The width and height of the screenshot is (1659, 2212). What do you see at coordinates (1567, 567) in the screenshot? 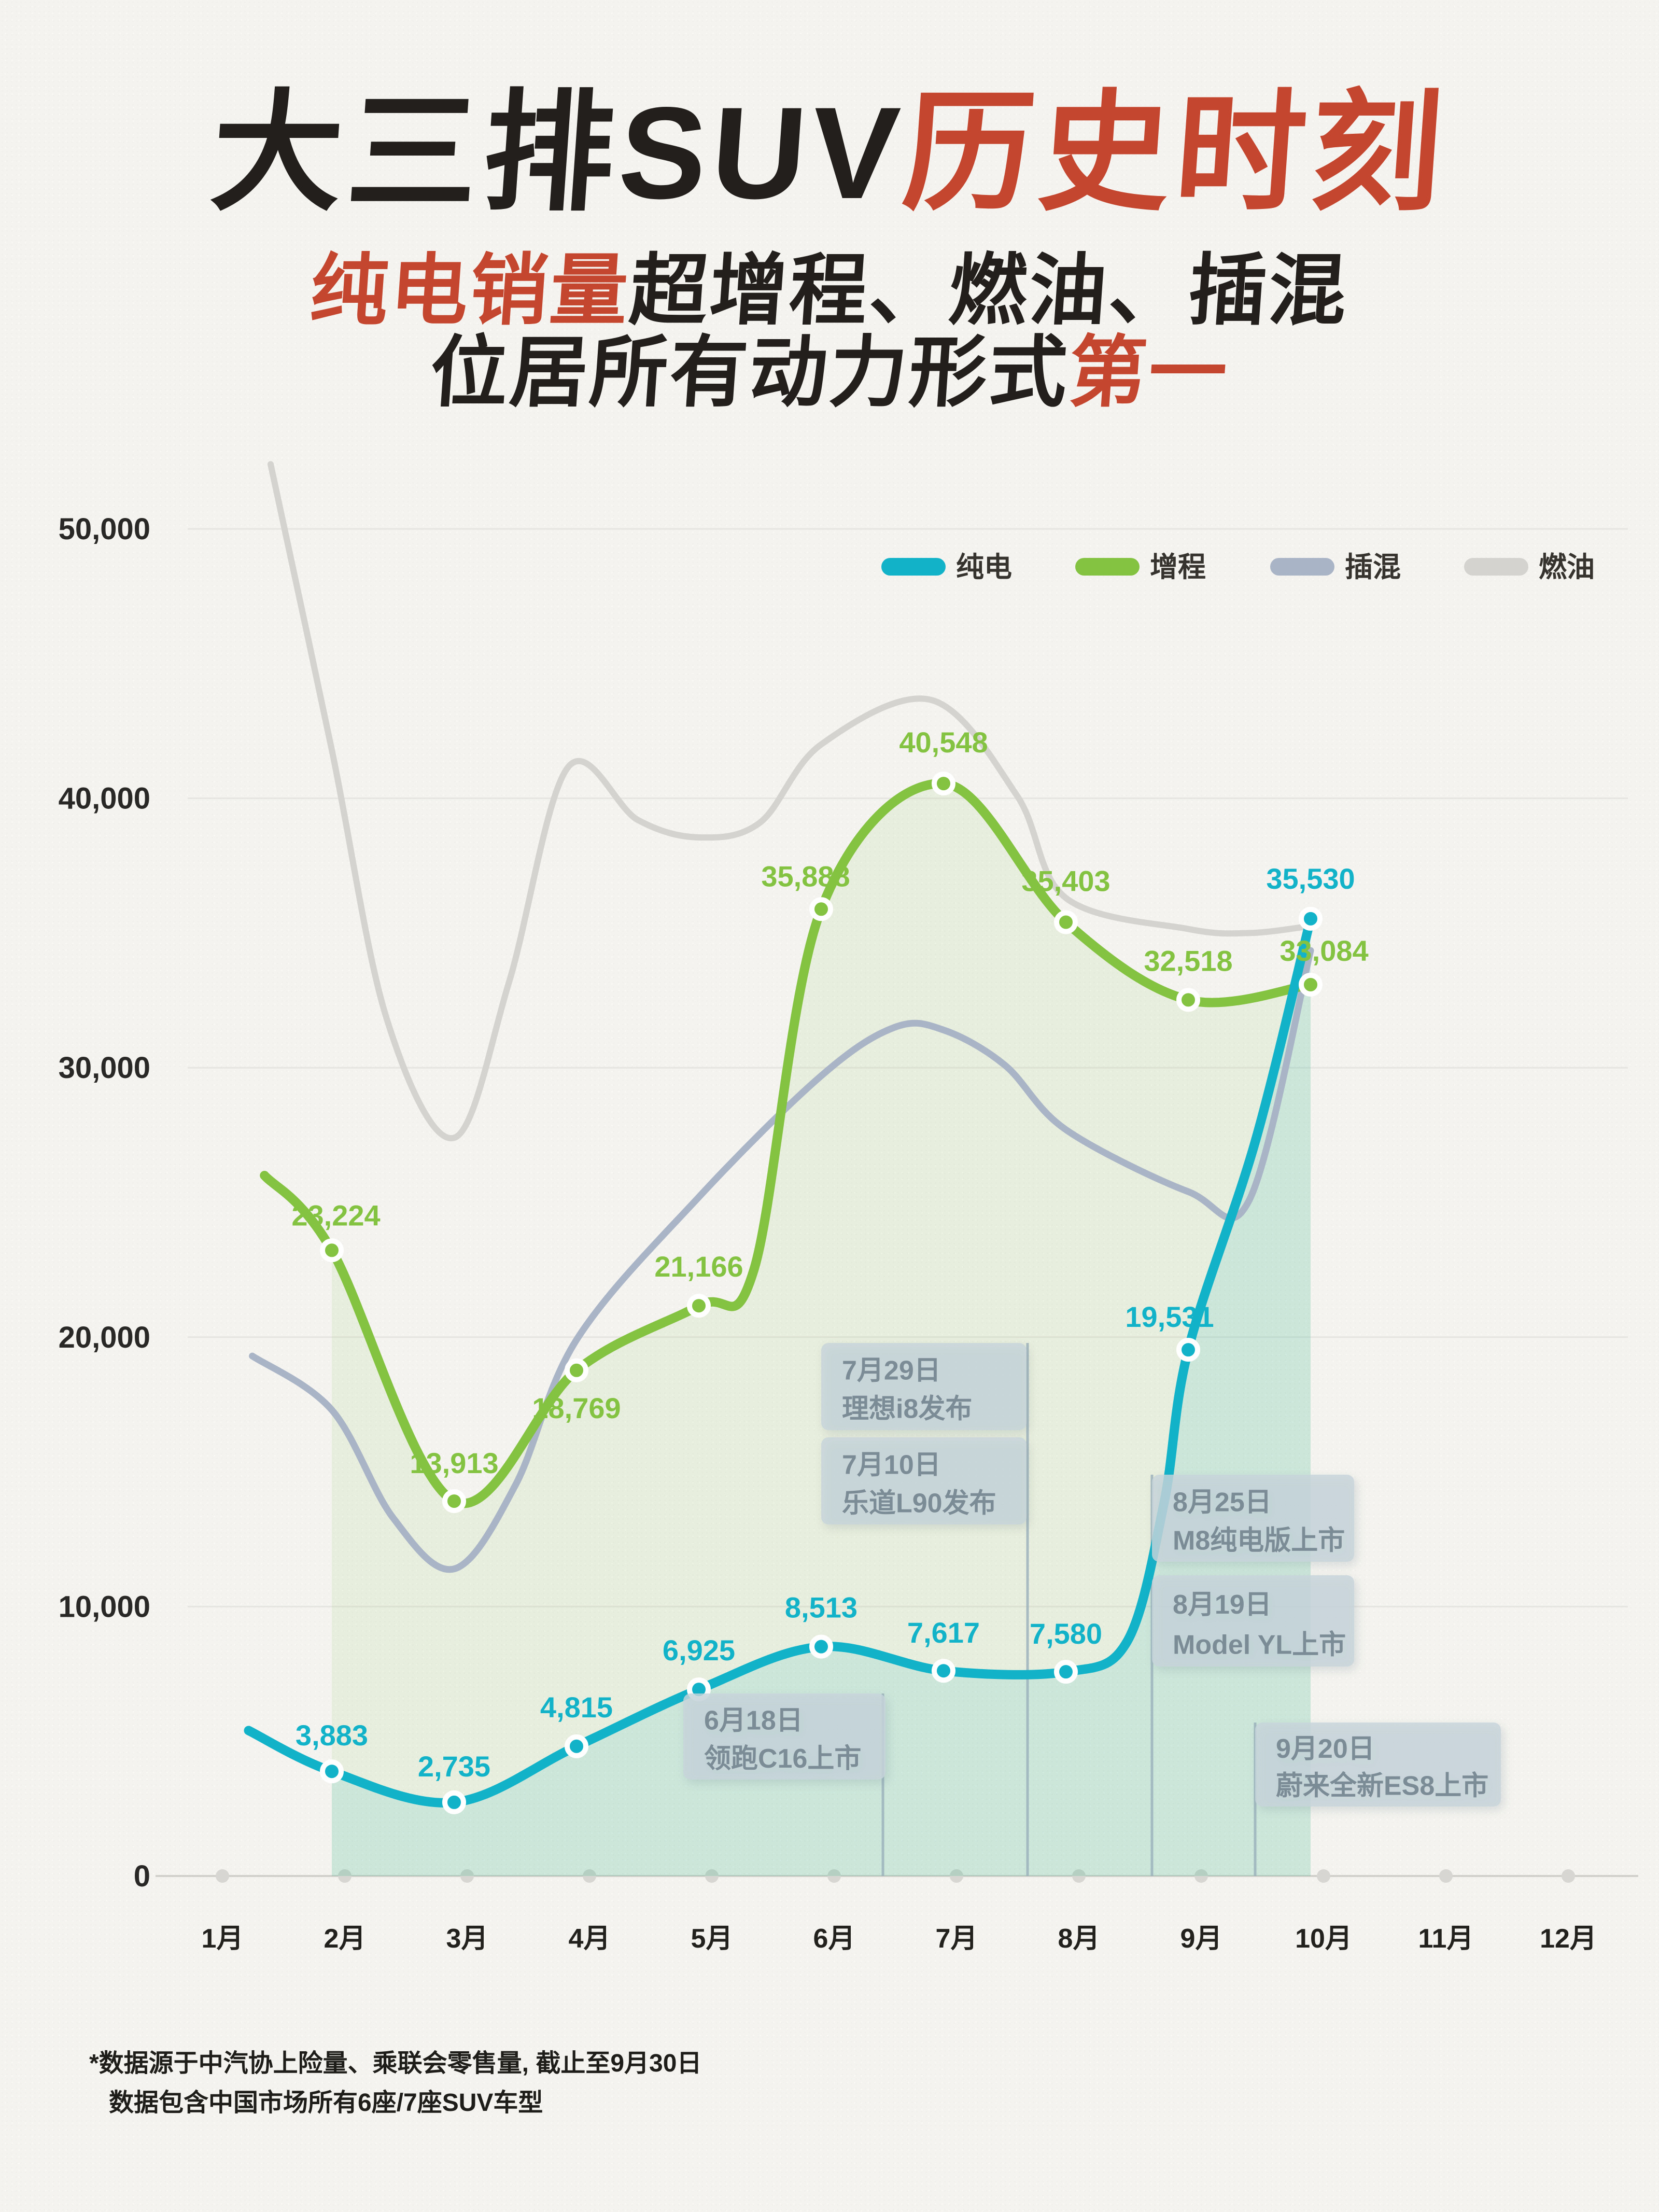
I see `legend-label-ice: 燃油` at bounding box center [1567, 567].